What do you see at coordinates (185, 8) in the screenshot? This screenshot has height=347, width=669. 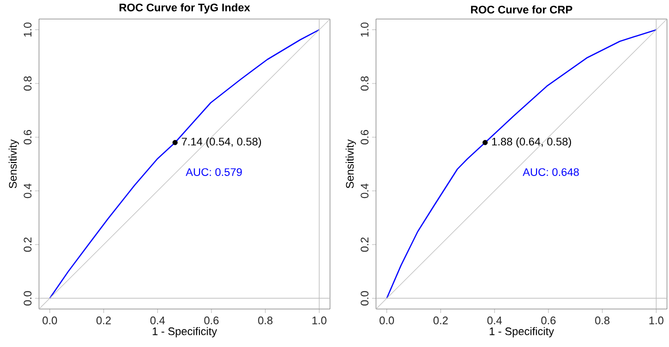 I see `chart-title: ROC Curve for TyG Index` at bounding box center [185, 8].